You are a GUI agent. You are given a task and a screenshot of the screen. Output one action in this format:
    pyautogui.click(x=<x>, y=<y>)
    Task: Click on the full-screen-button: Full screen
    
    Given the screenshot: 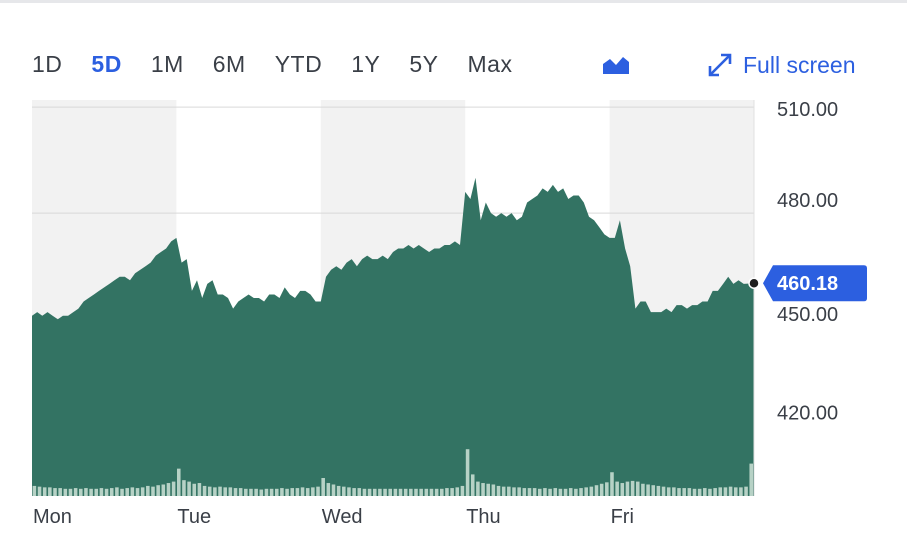 What is the action you would take?
    pyautogui.click(x=781, y=65)
    